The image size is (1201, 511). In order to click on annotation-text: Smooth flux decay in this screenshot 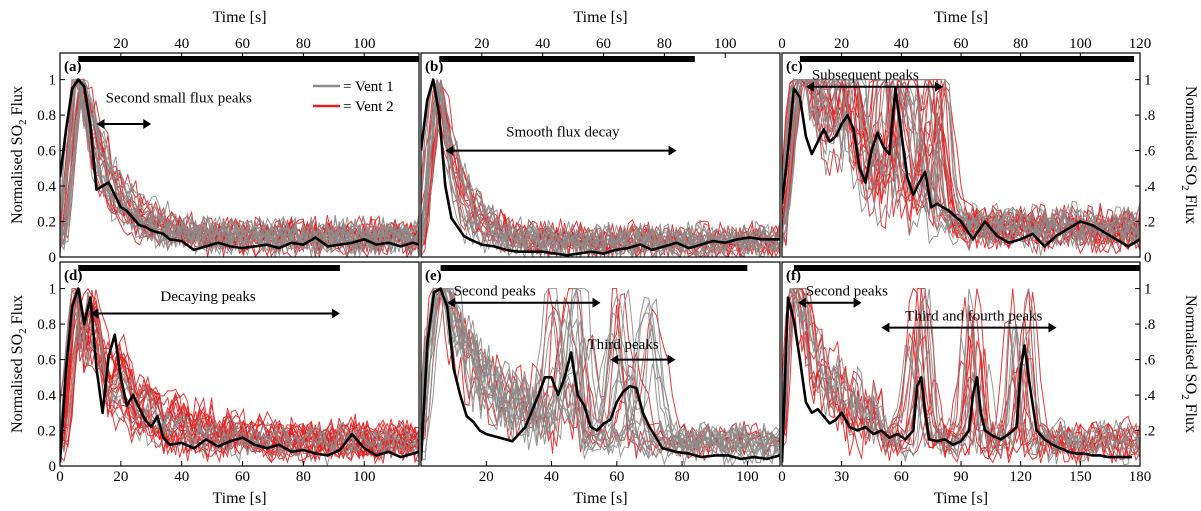, I will do `click(563, 132)`.